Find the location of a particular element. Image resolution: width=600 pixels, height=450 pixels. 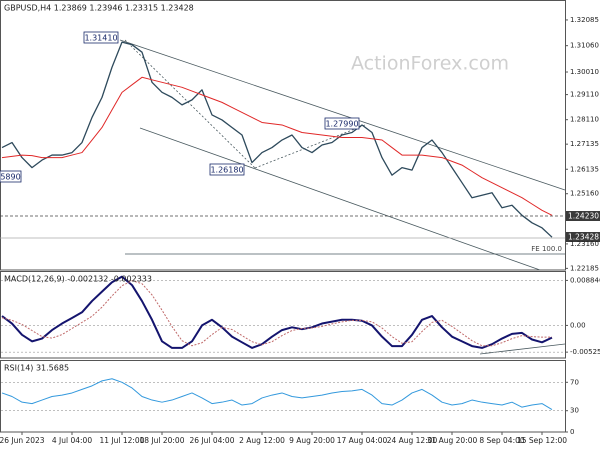

annotation: 1.31410 is located at coordinates (100, 38).